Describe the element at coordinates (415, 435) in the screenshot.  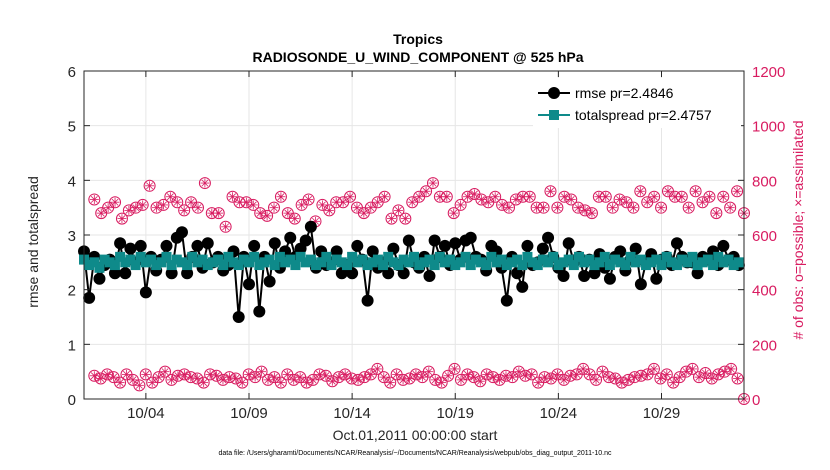
I see `x-axis-label: Oct.01,2011 00:00:00 start` at that location.